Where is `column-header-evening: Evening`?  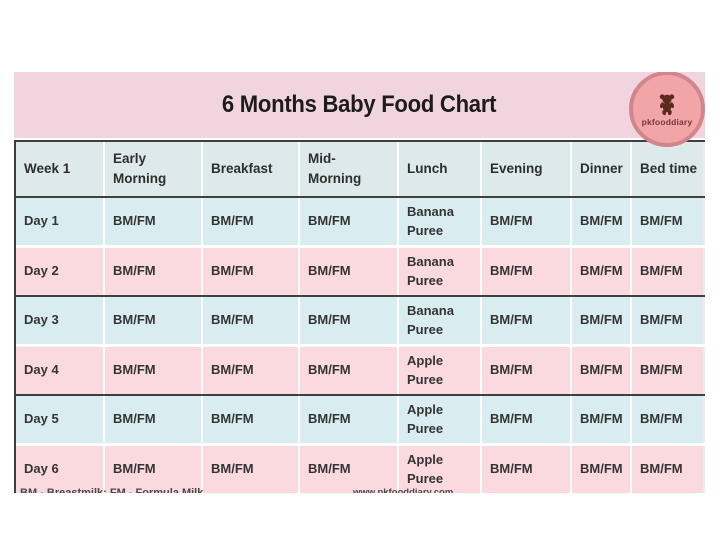 column-header-evening: Evening is located at coordinates (527, 169).